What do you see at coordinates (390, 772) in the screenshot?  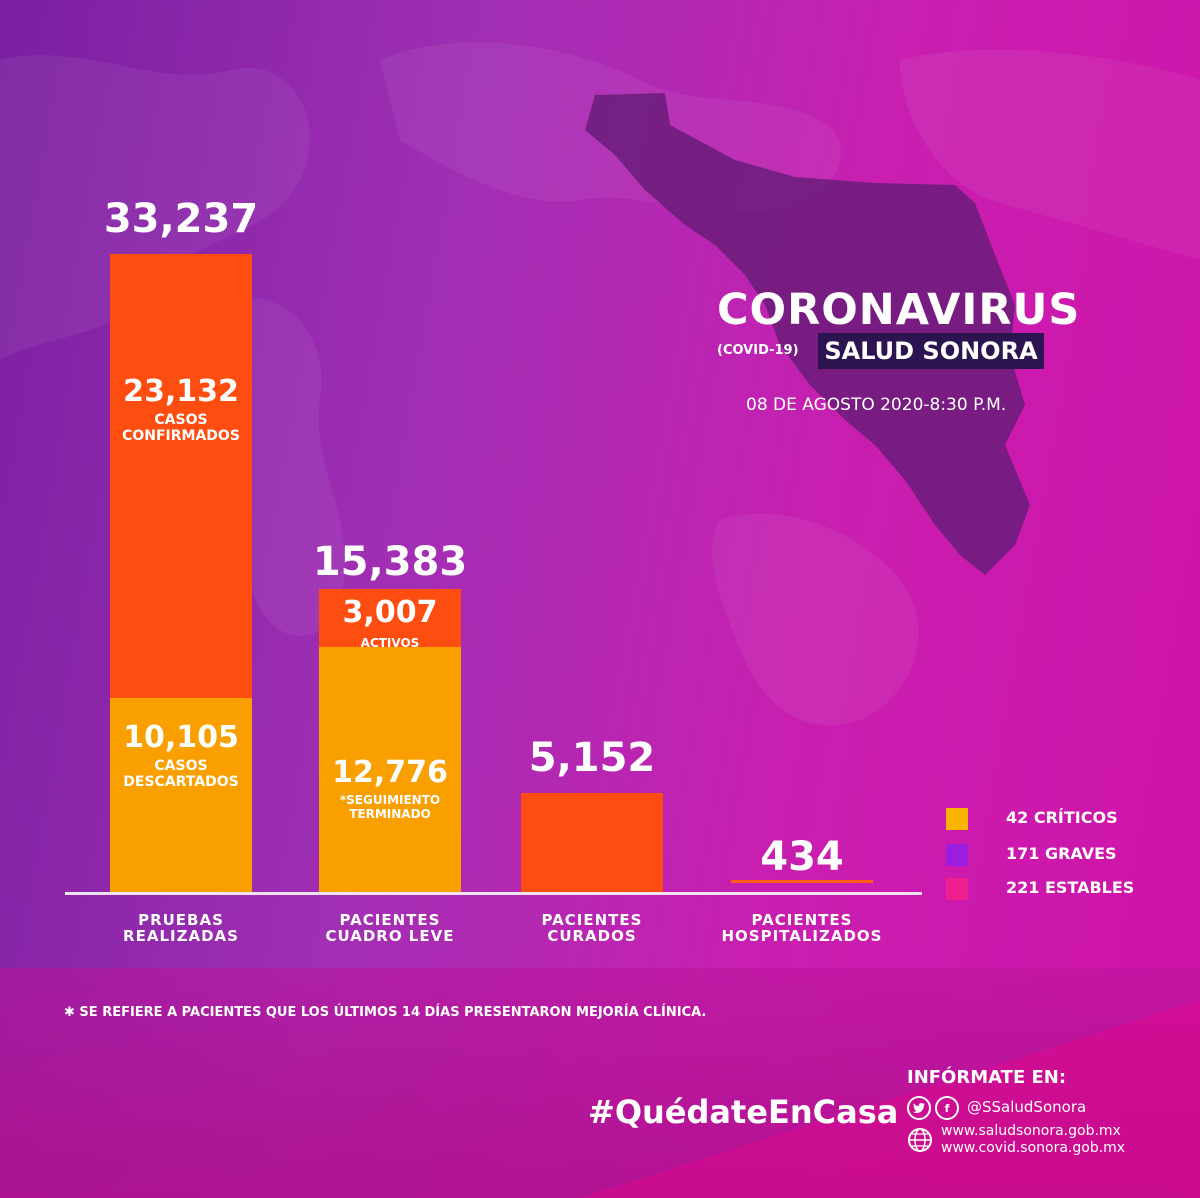 I see `bar-cuadro-leve-segment-0-value: 12,776` at bounding box center [390, 772].